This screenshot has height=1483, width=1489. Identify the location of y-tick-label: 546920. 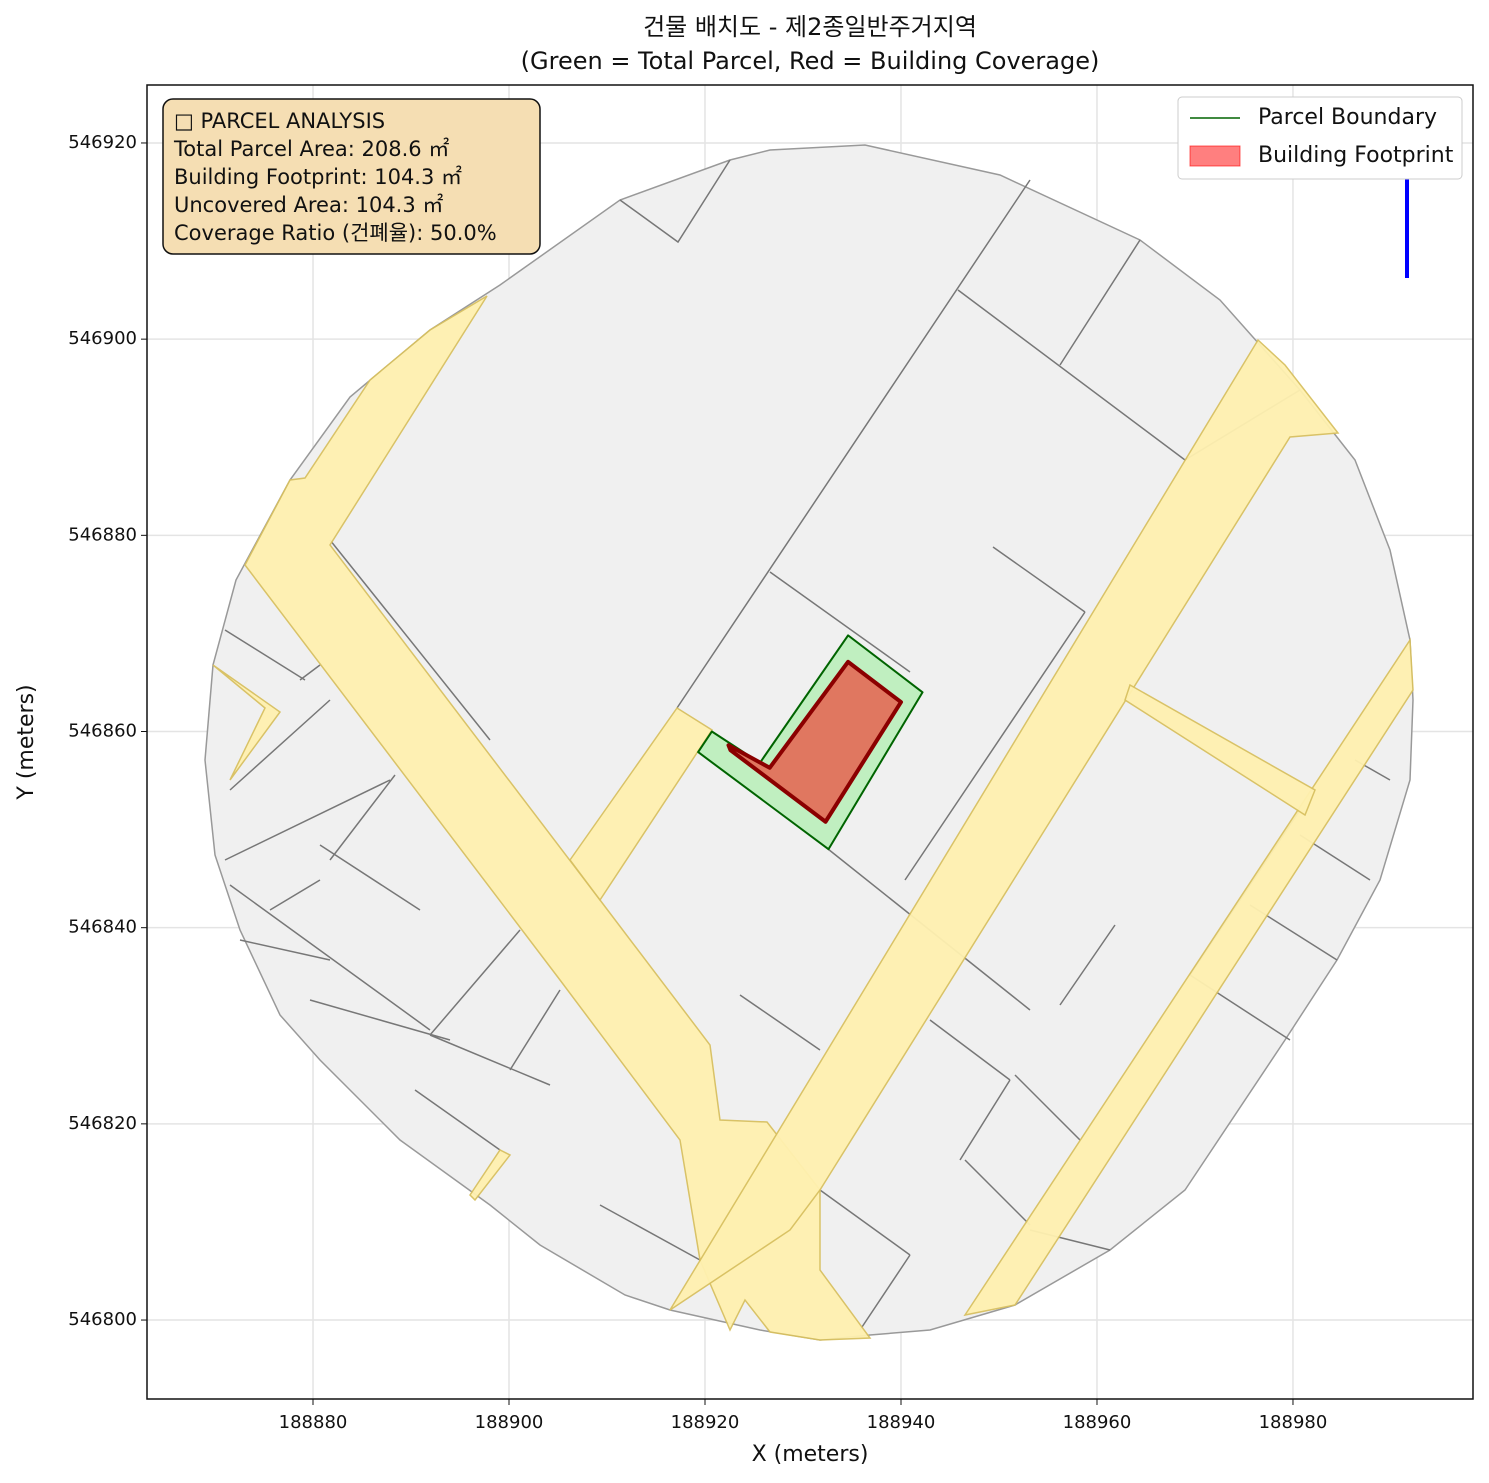
(102, 142).